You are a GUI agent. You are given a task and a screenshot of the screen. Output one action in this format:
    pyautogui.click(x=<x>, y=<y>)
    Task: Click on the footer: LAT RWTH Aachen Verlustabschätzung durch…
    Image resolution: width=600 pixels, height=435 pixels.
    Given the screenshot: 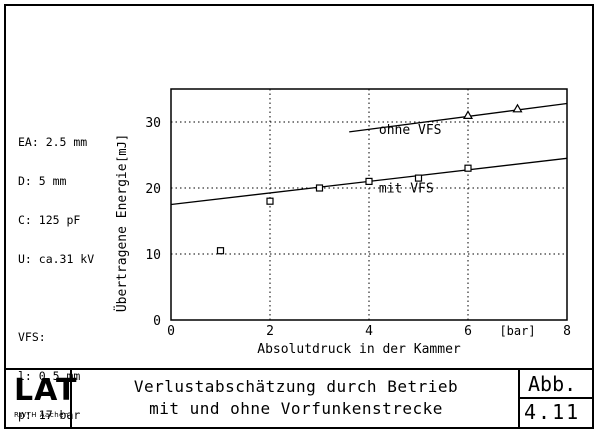 What is the action you would take?
    pyautogui.click(x=299, y=398)
    